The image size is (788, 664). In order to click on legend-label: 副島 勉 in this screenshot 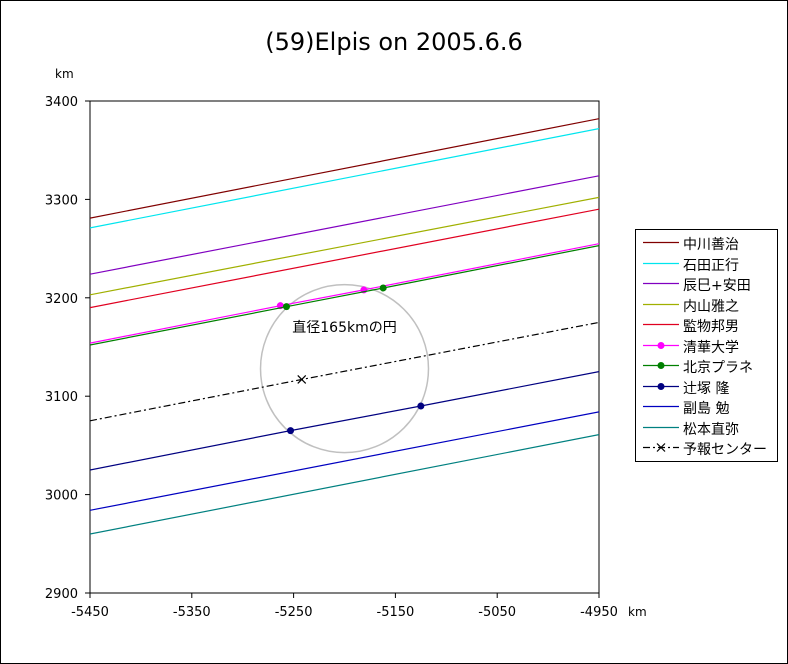, I will do `click(706, 409)`.